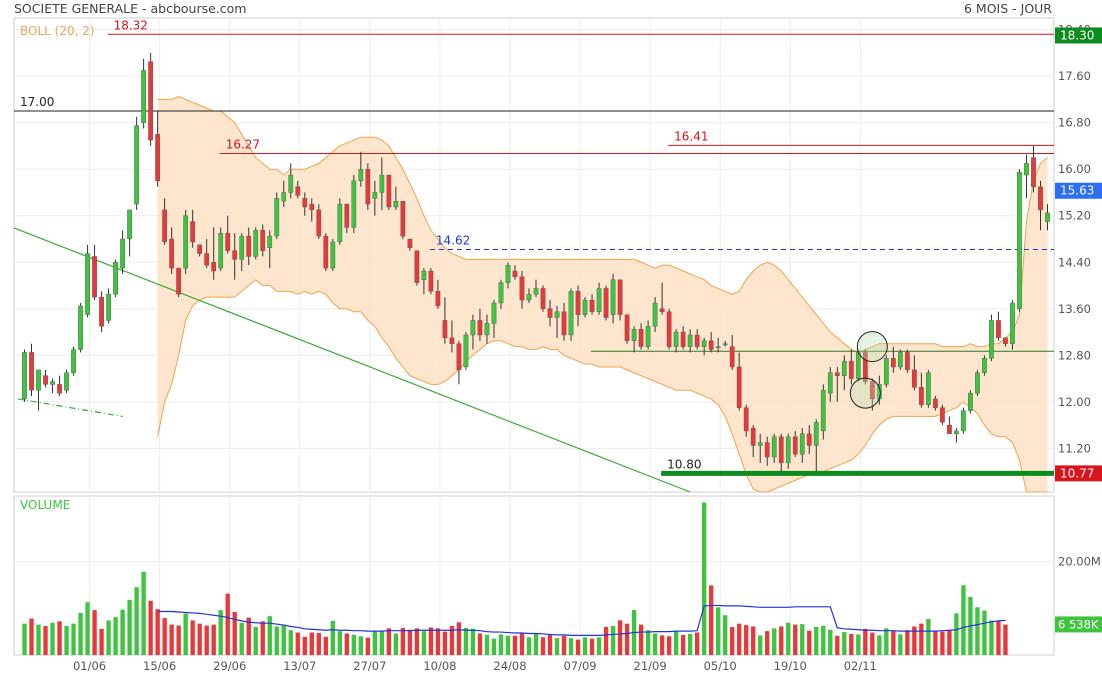  Describe the element at coordinates (1077, 473) in the screenshot. I see `price-badge-text: 10.77` at that location.